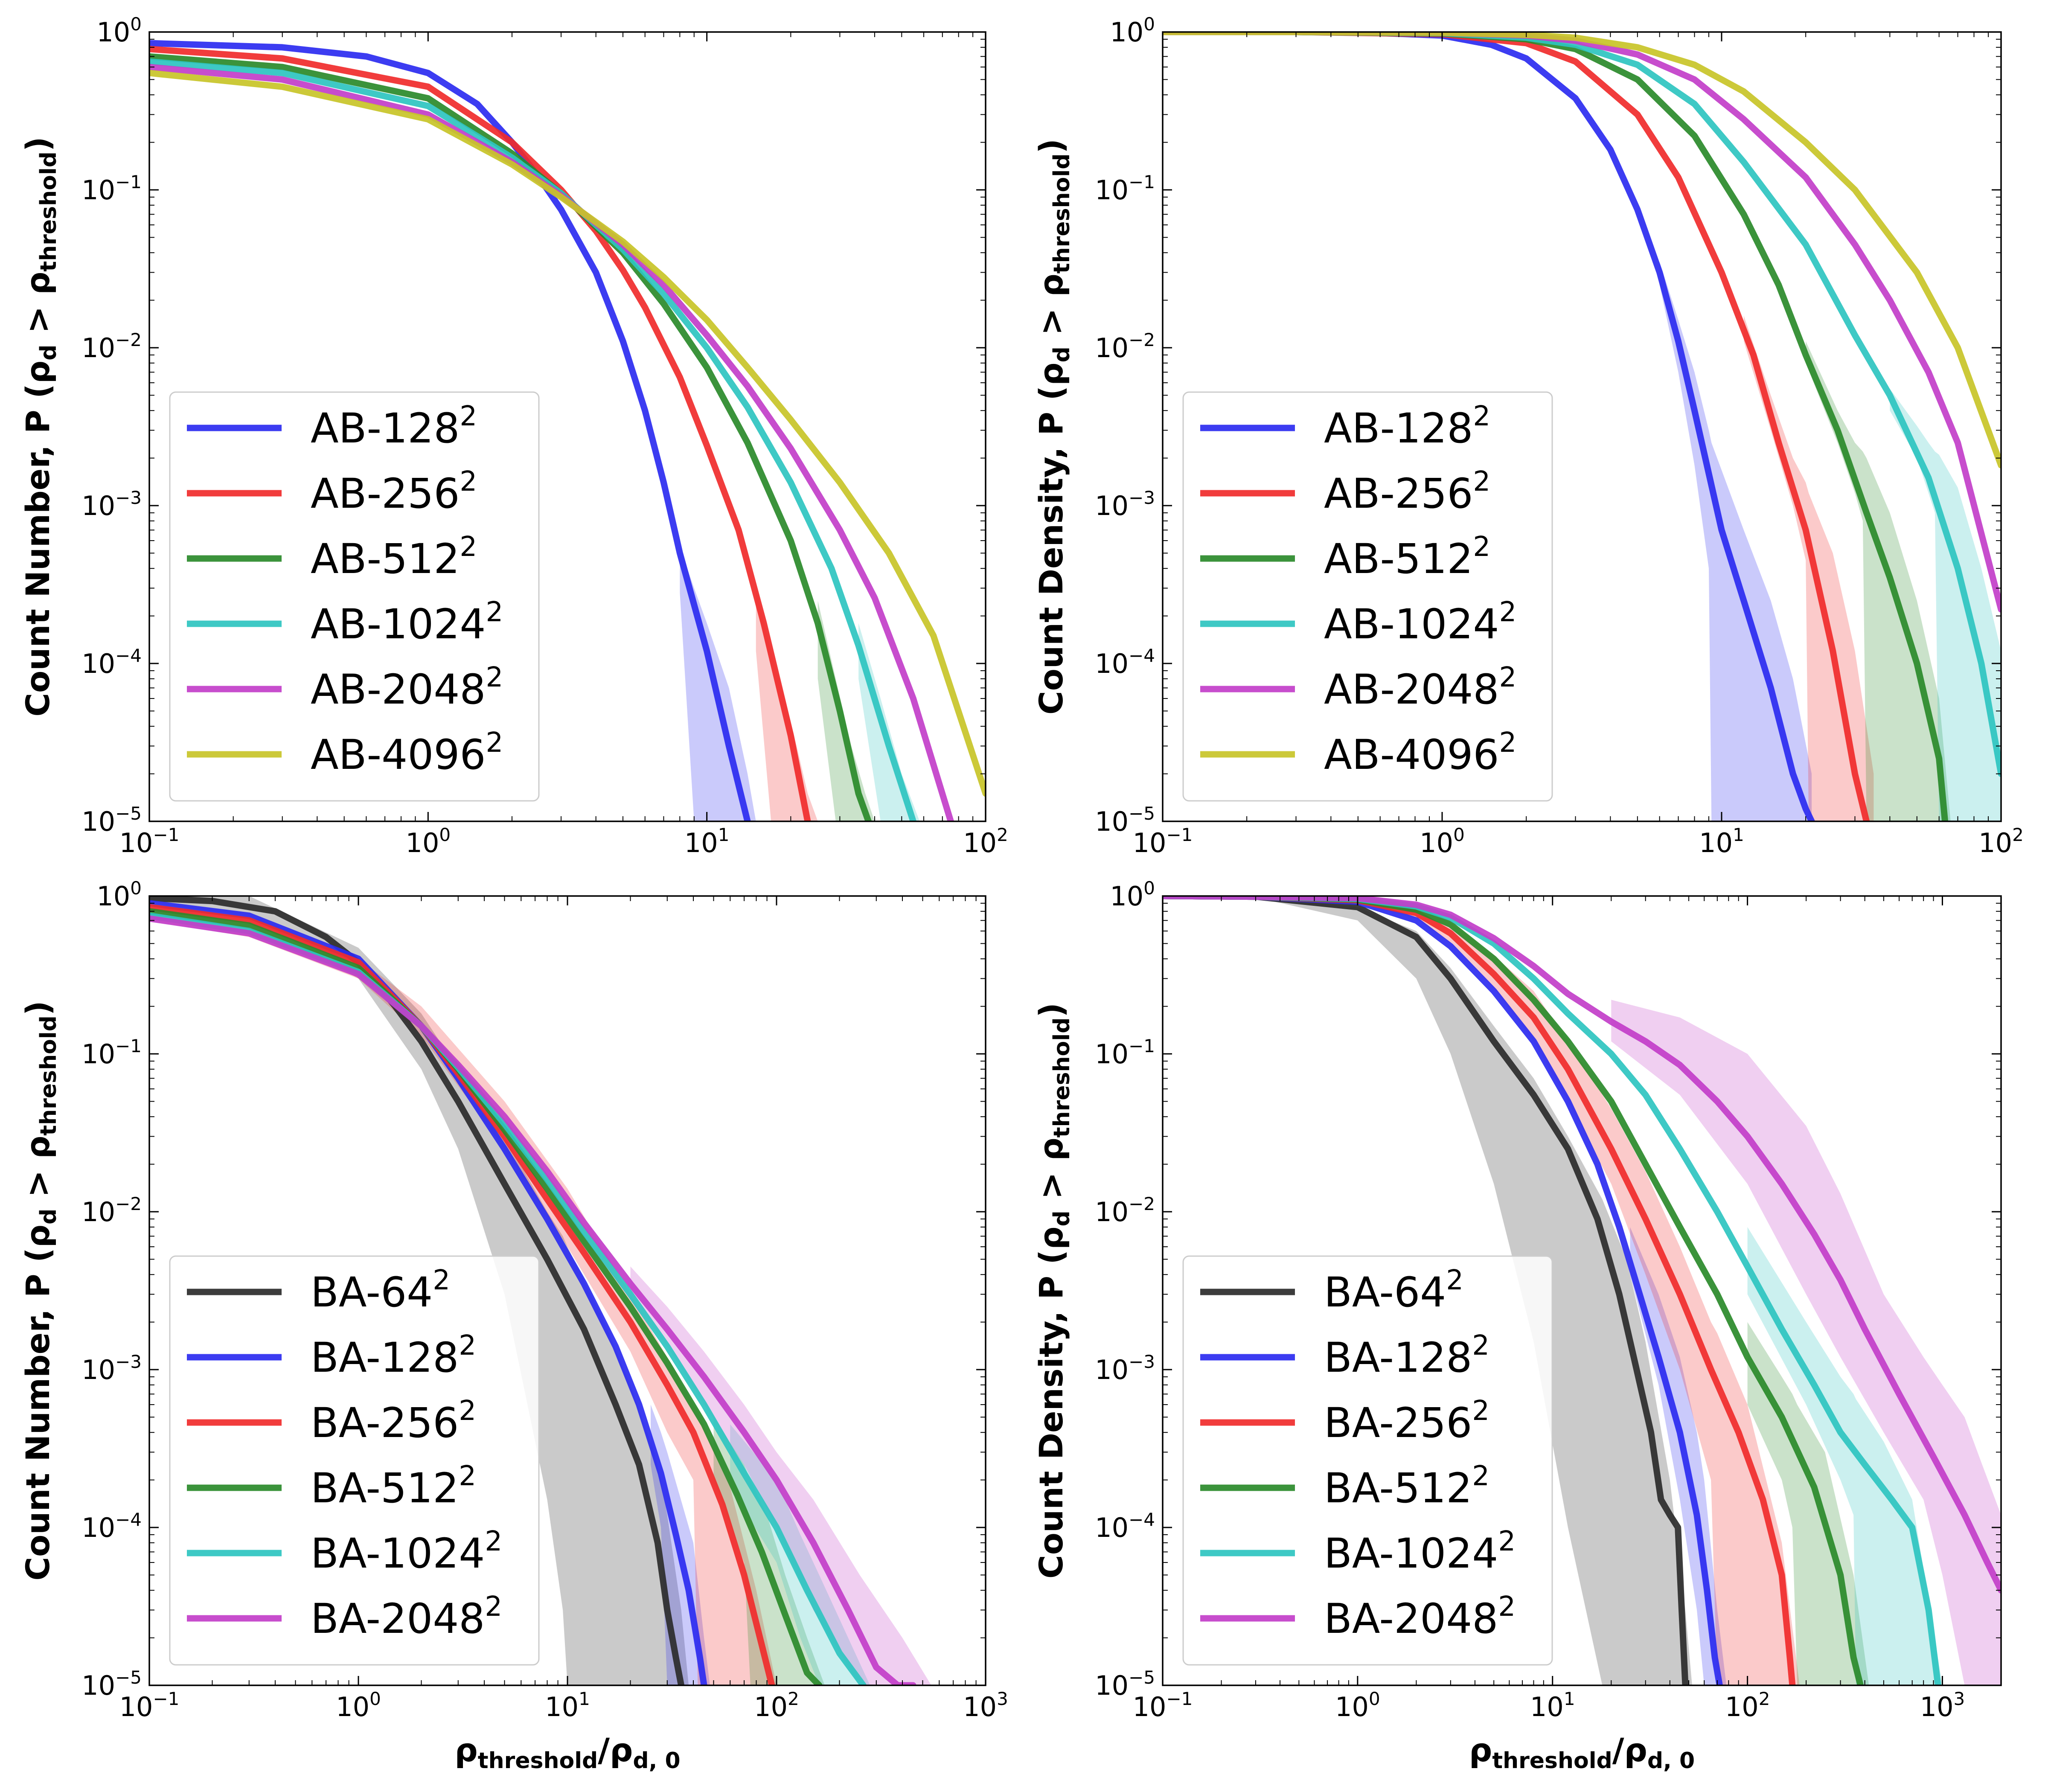 This screenshot has height=1792, width=2048. Describe the element at coordinates (1943, 1705) in the screenshot. I see `x-tick-label: 10³` at that location.